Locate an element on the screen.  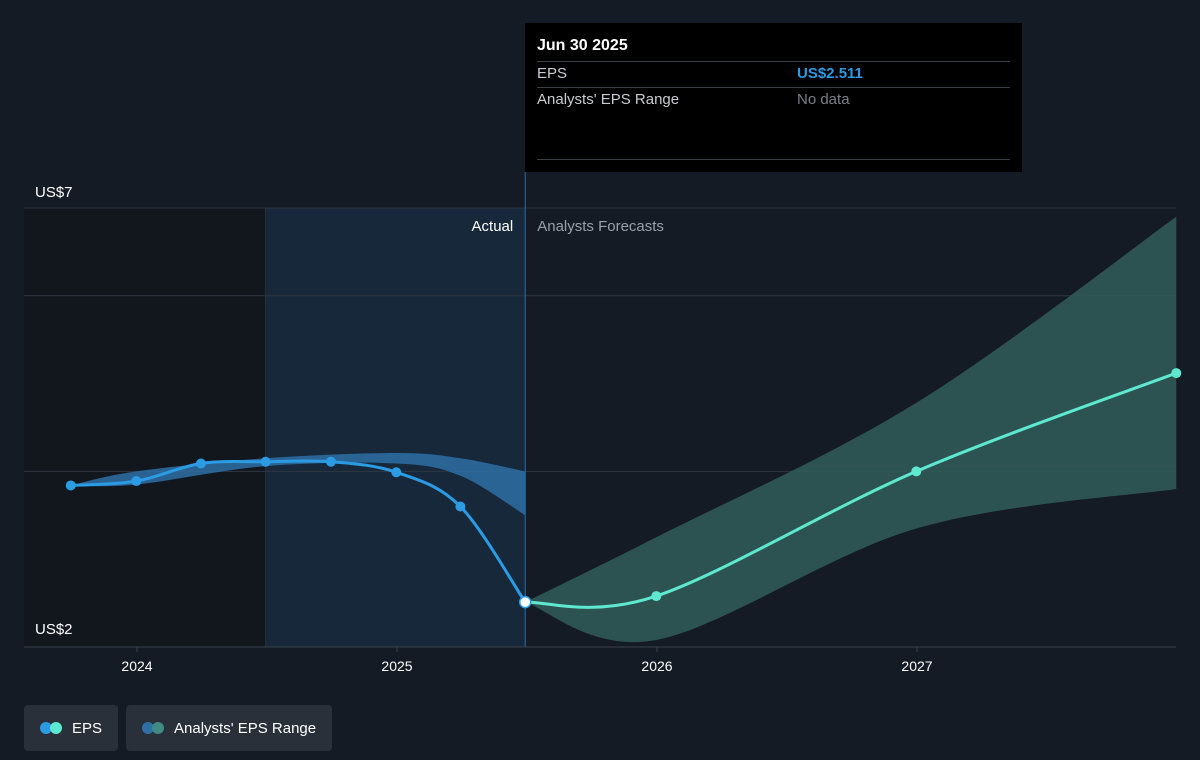
legend-label-range: Analysts' EPS Range is located at coordinates (245, 728).